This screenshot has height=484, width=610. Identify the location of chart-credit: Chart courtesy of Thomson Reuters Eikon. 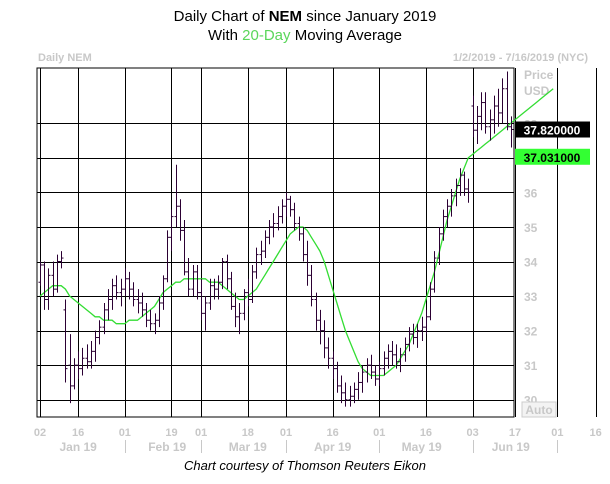
(305, 465).